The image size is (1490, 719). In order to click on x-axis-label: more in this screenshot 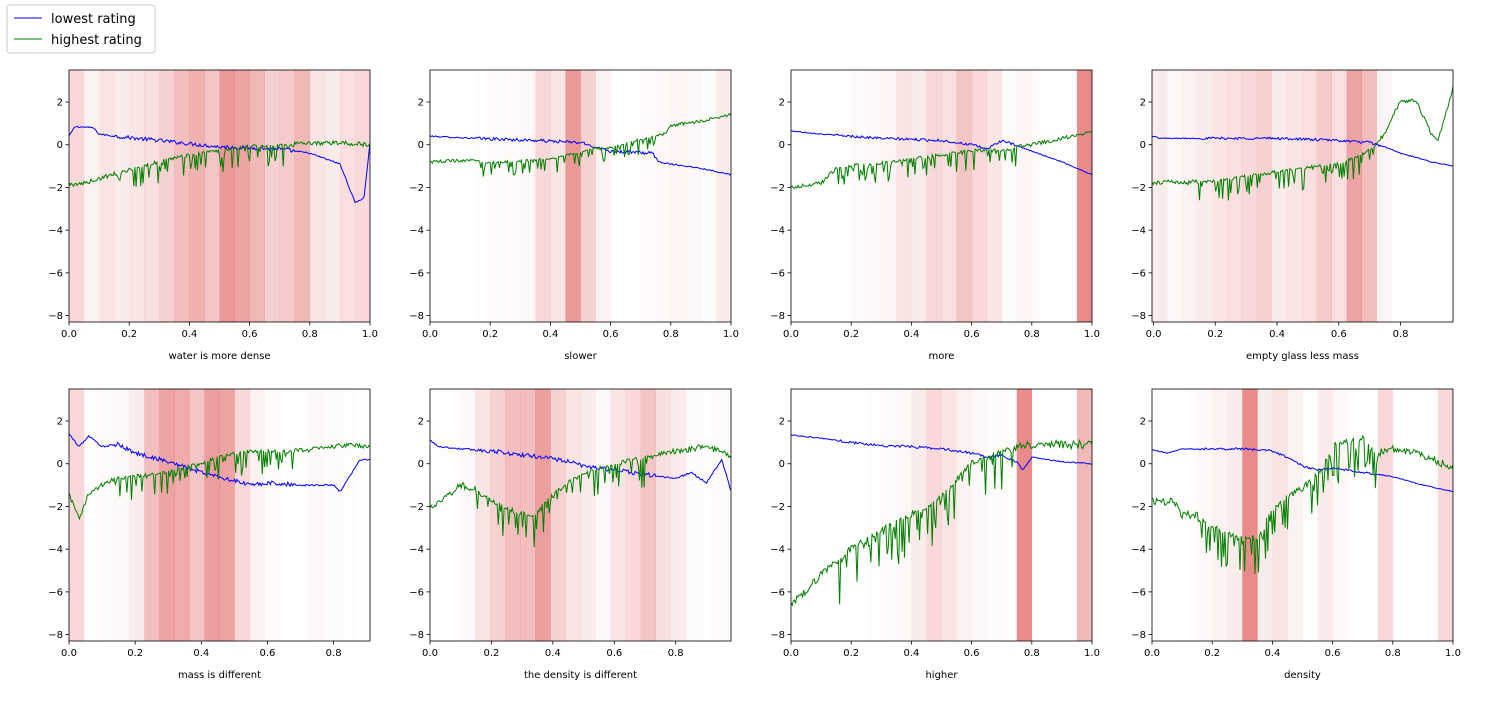, I will do `click(942, 356)`.